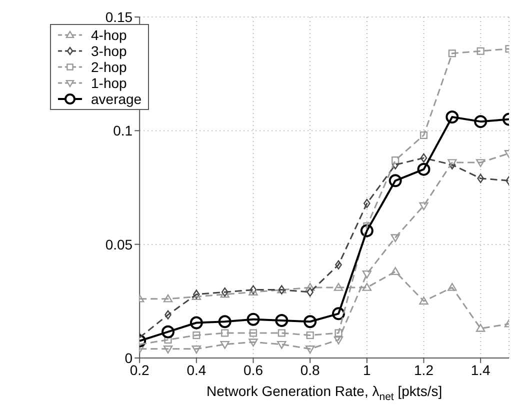 The width and height of the screenshot is (511, 411). I want to click on y-tick-label: 0.1, so click(123, 130).